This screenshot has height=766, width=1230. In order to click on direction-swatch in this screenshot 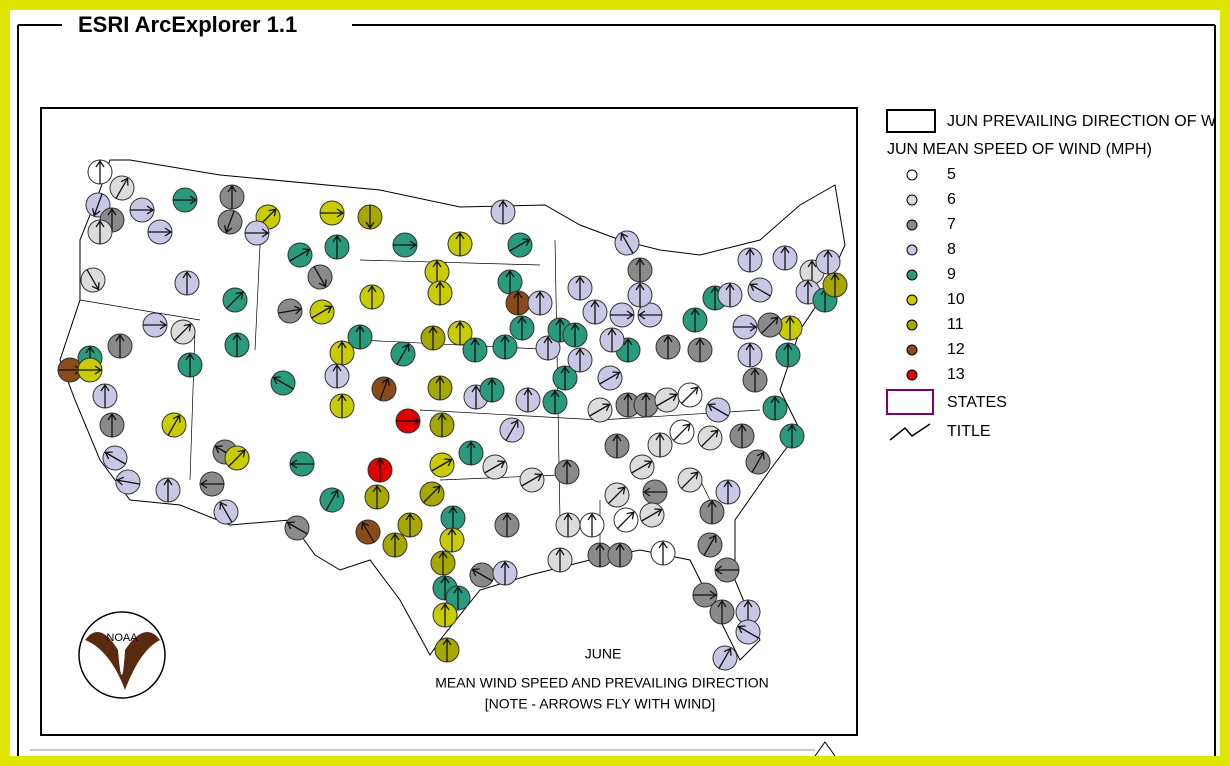, I will do `click(911, 121)`.